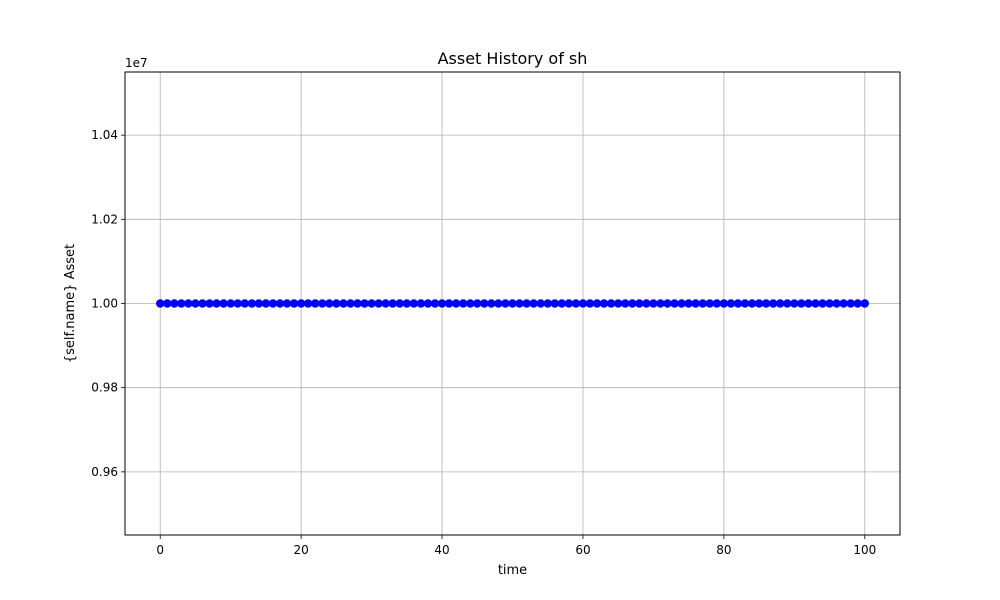 The width and height of the screenshot is (1000, 600). Describe the element at coordinates (104, 219) in the screenshot. I see `y-tick-label: 1.02` at that location.